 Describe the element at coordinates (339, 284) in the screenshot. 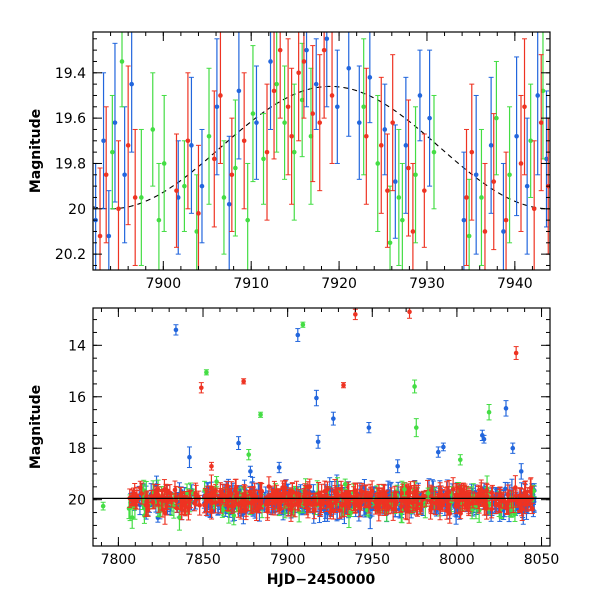

I see `x-tick-label: 7920` at that location.